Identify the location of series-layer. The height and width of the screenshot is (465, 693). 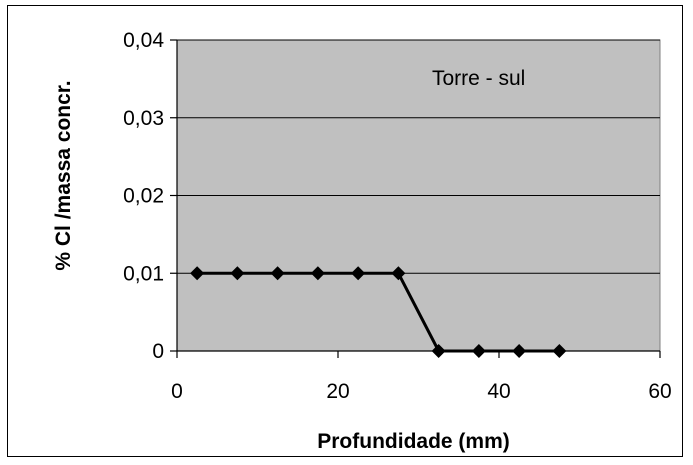
(378, 312).